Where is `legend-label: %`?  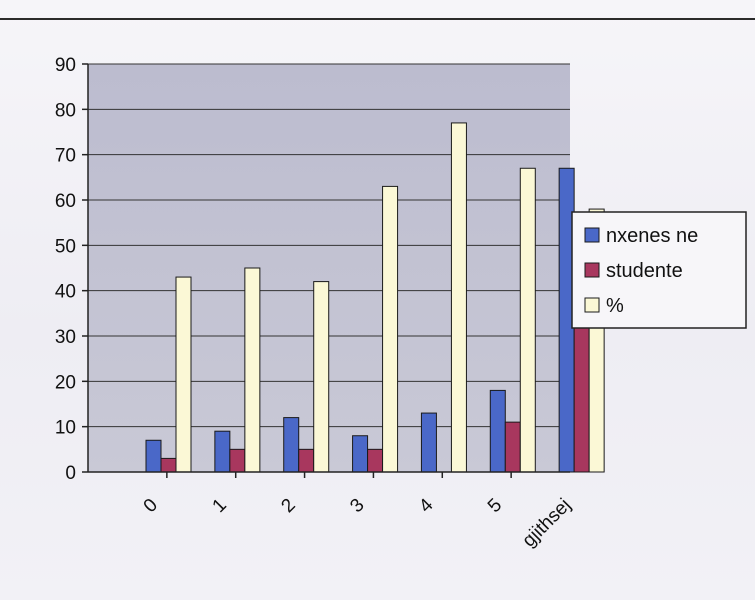
legend-label: % is located at coordinates (615, 306).